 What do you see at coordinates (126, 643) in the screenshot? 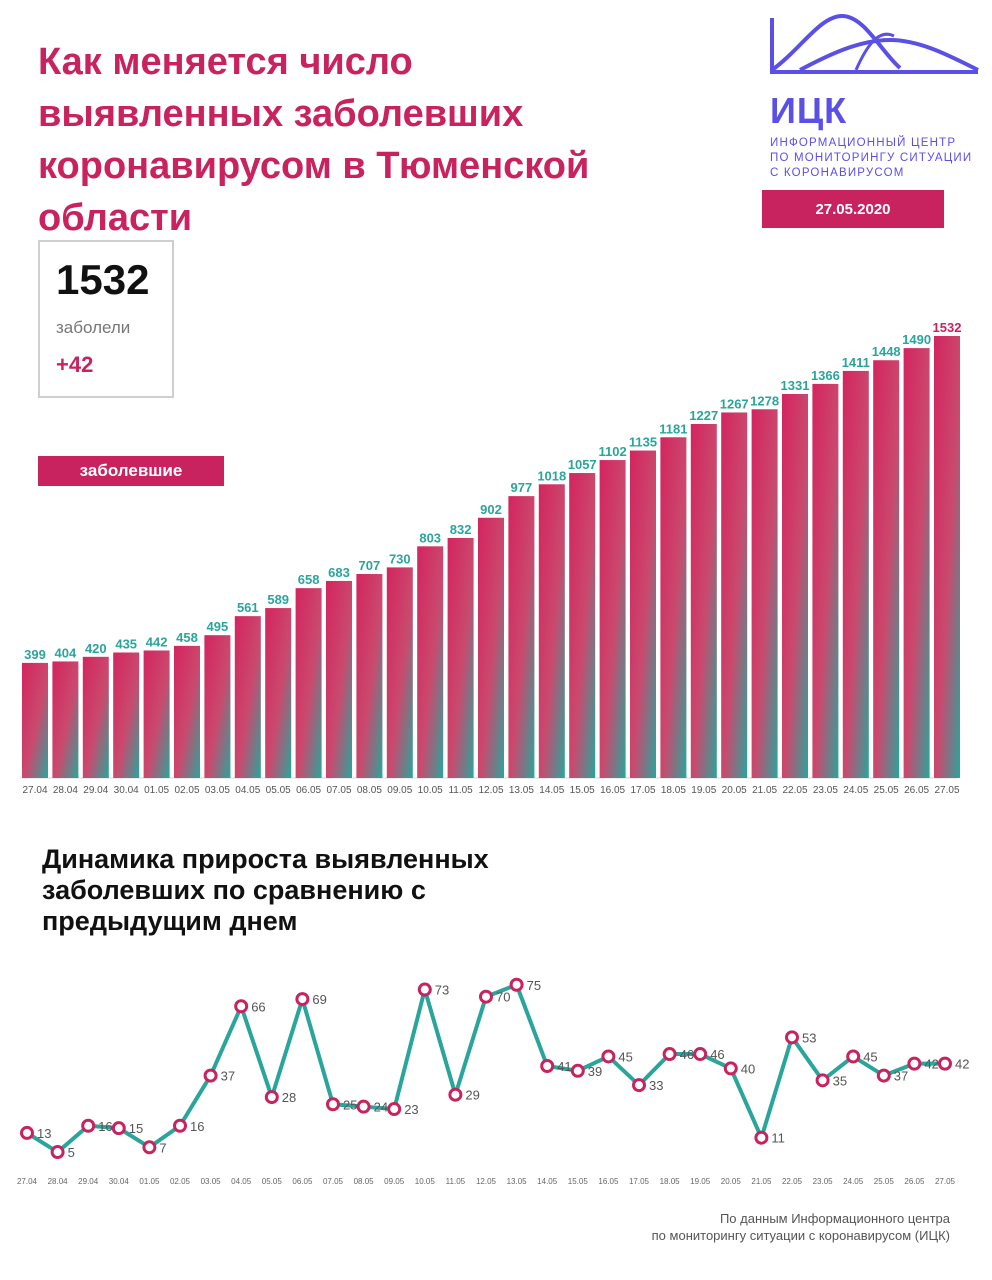
I see `bar-value-label: 435` at bounding box center [126, 643].